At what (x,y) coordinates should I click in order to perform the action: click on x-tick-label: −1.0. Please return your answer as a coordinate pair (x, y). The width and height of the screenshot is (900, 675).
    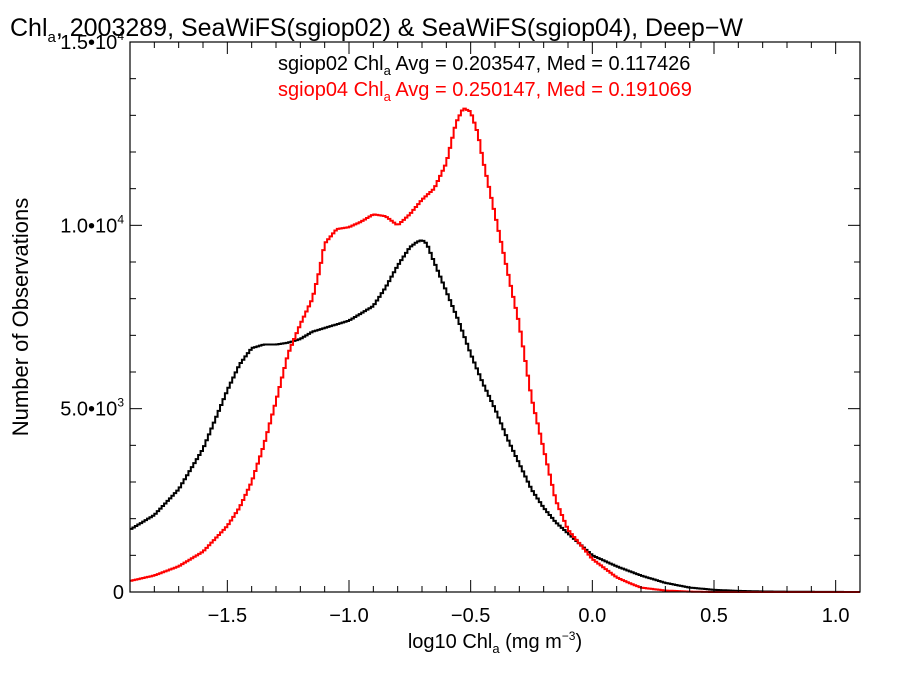
    Looking at the image, I should click on (348, 616).